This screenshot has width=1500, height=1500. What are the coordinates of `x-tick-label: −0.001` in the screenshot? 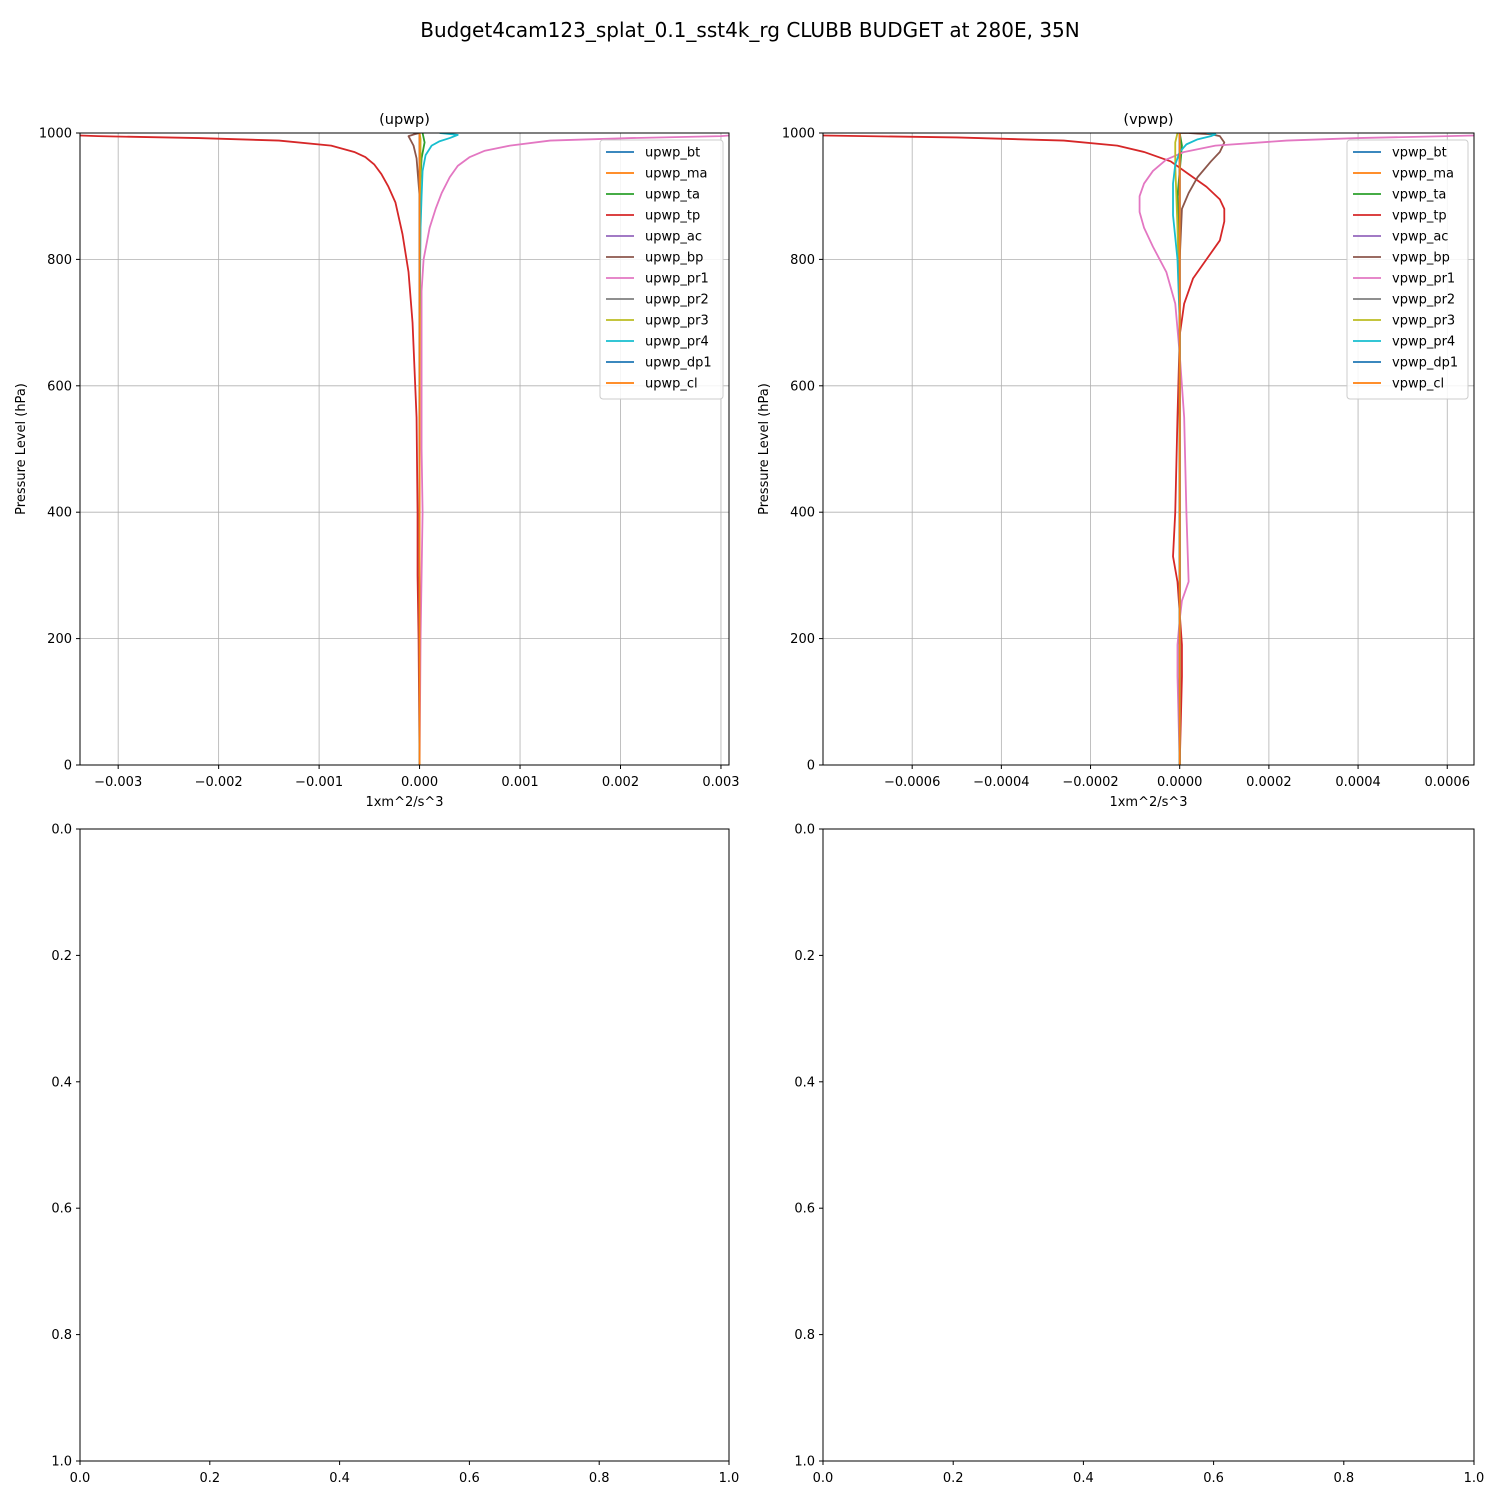 It's located at (319, 782).